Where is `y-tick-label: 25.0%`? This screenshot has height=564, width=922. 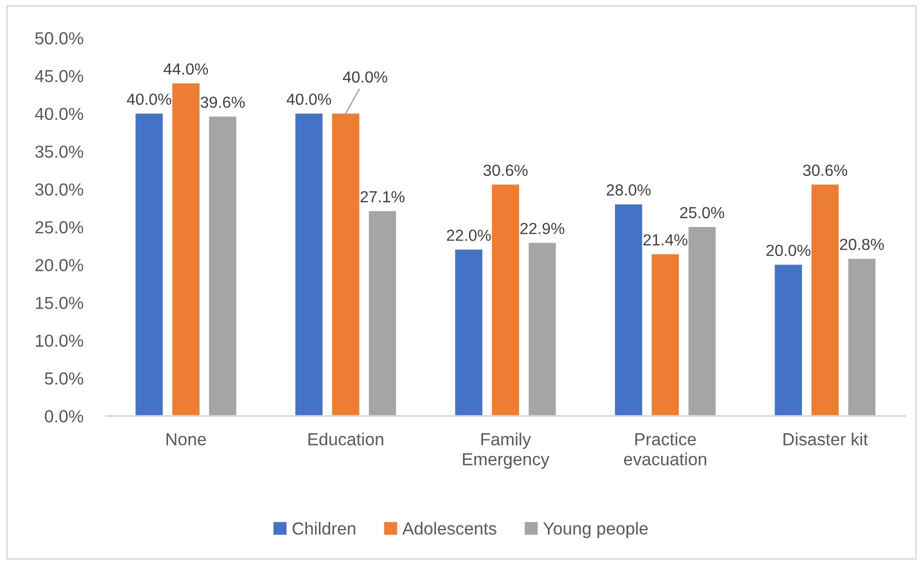 y-tick-label: 25.0% is located at coordinates (59, 227).